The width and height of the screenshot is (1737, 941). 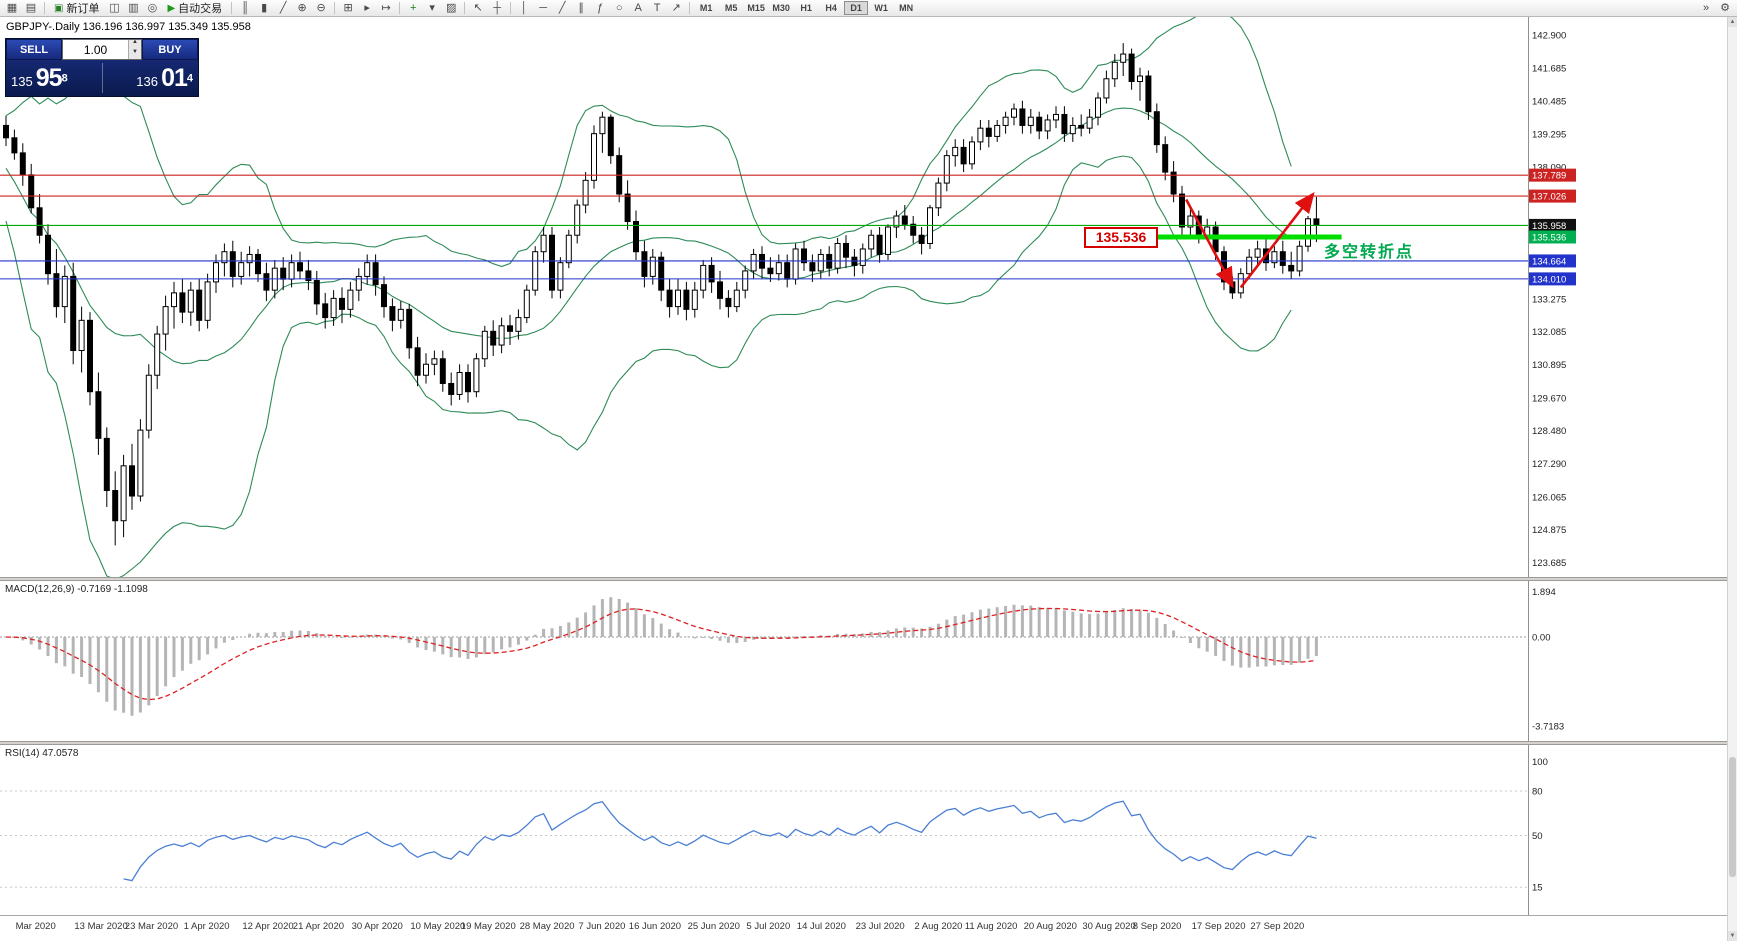 What do you see at coordinates (706, 8) in the screenshot?
I see `timeframe-button-m1: M1` at bounding box center [706, 8].